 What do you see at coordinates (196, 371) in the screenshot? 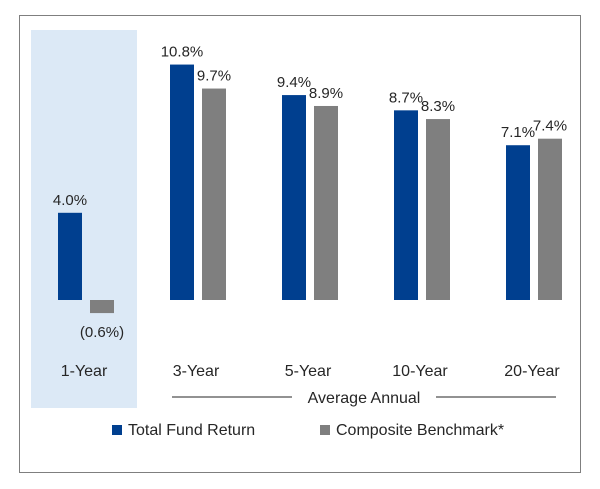
I see `tick-label-3-year: 3-Year` at bounding box center [196, 371].